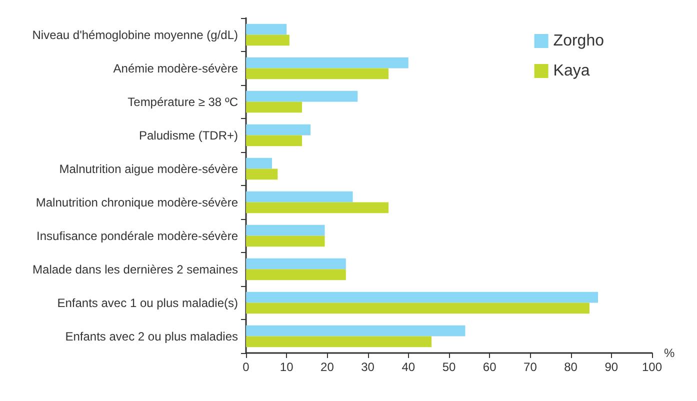 The image size is (697, 401). I want to click on x-tick-label: 20, so click(327, 367).